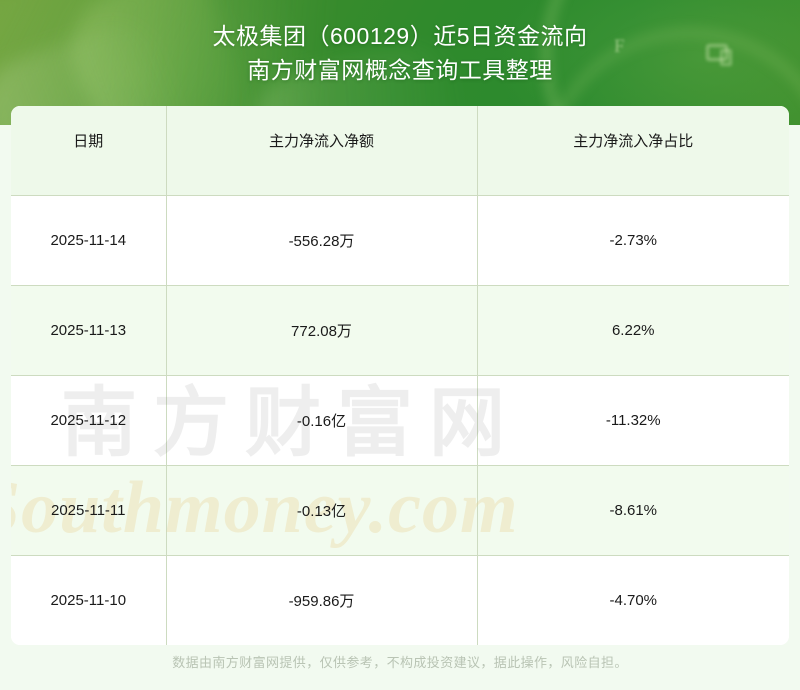 This screenshot has width=800, height=690. I want to click on table-row: 2025-11-14 -556.28万 -2.73%, so click(400, 240).